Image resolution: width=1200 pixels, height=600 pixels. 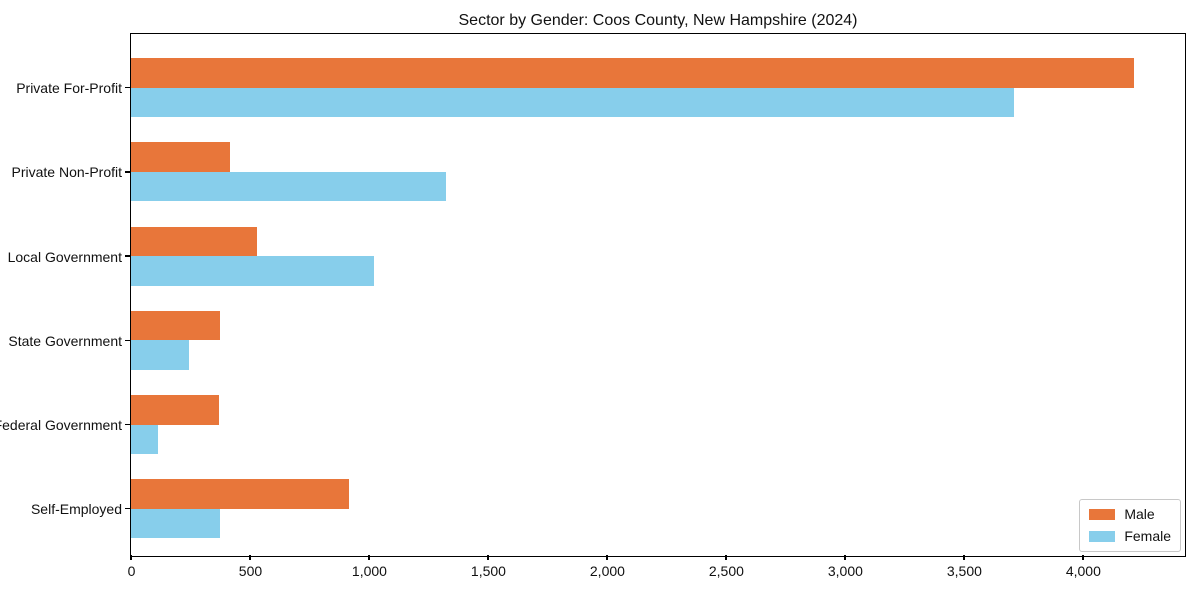 I want to click on male-swatch-icon, so click(x=1102, y=514).